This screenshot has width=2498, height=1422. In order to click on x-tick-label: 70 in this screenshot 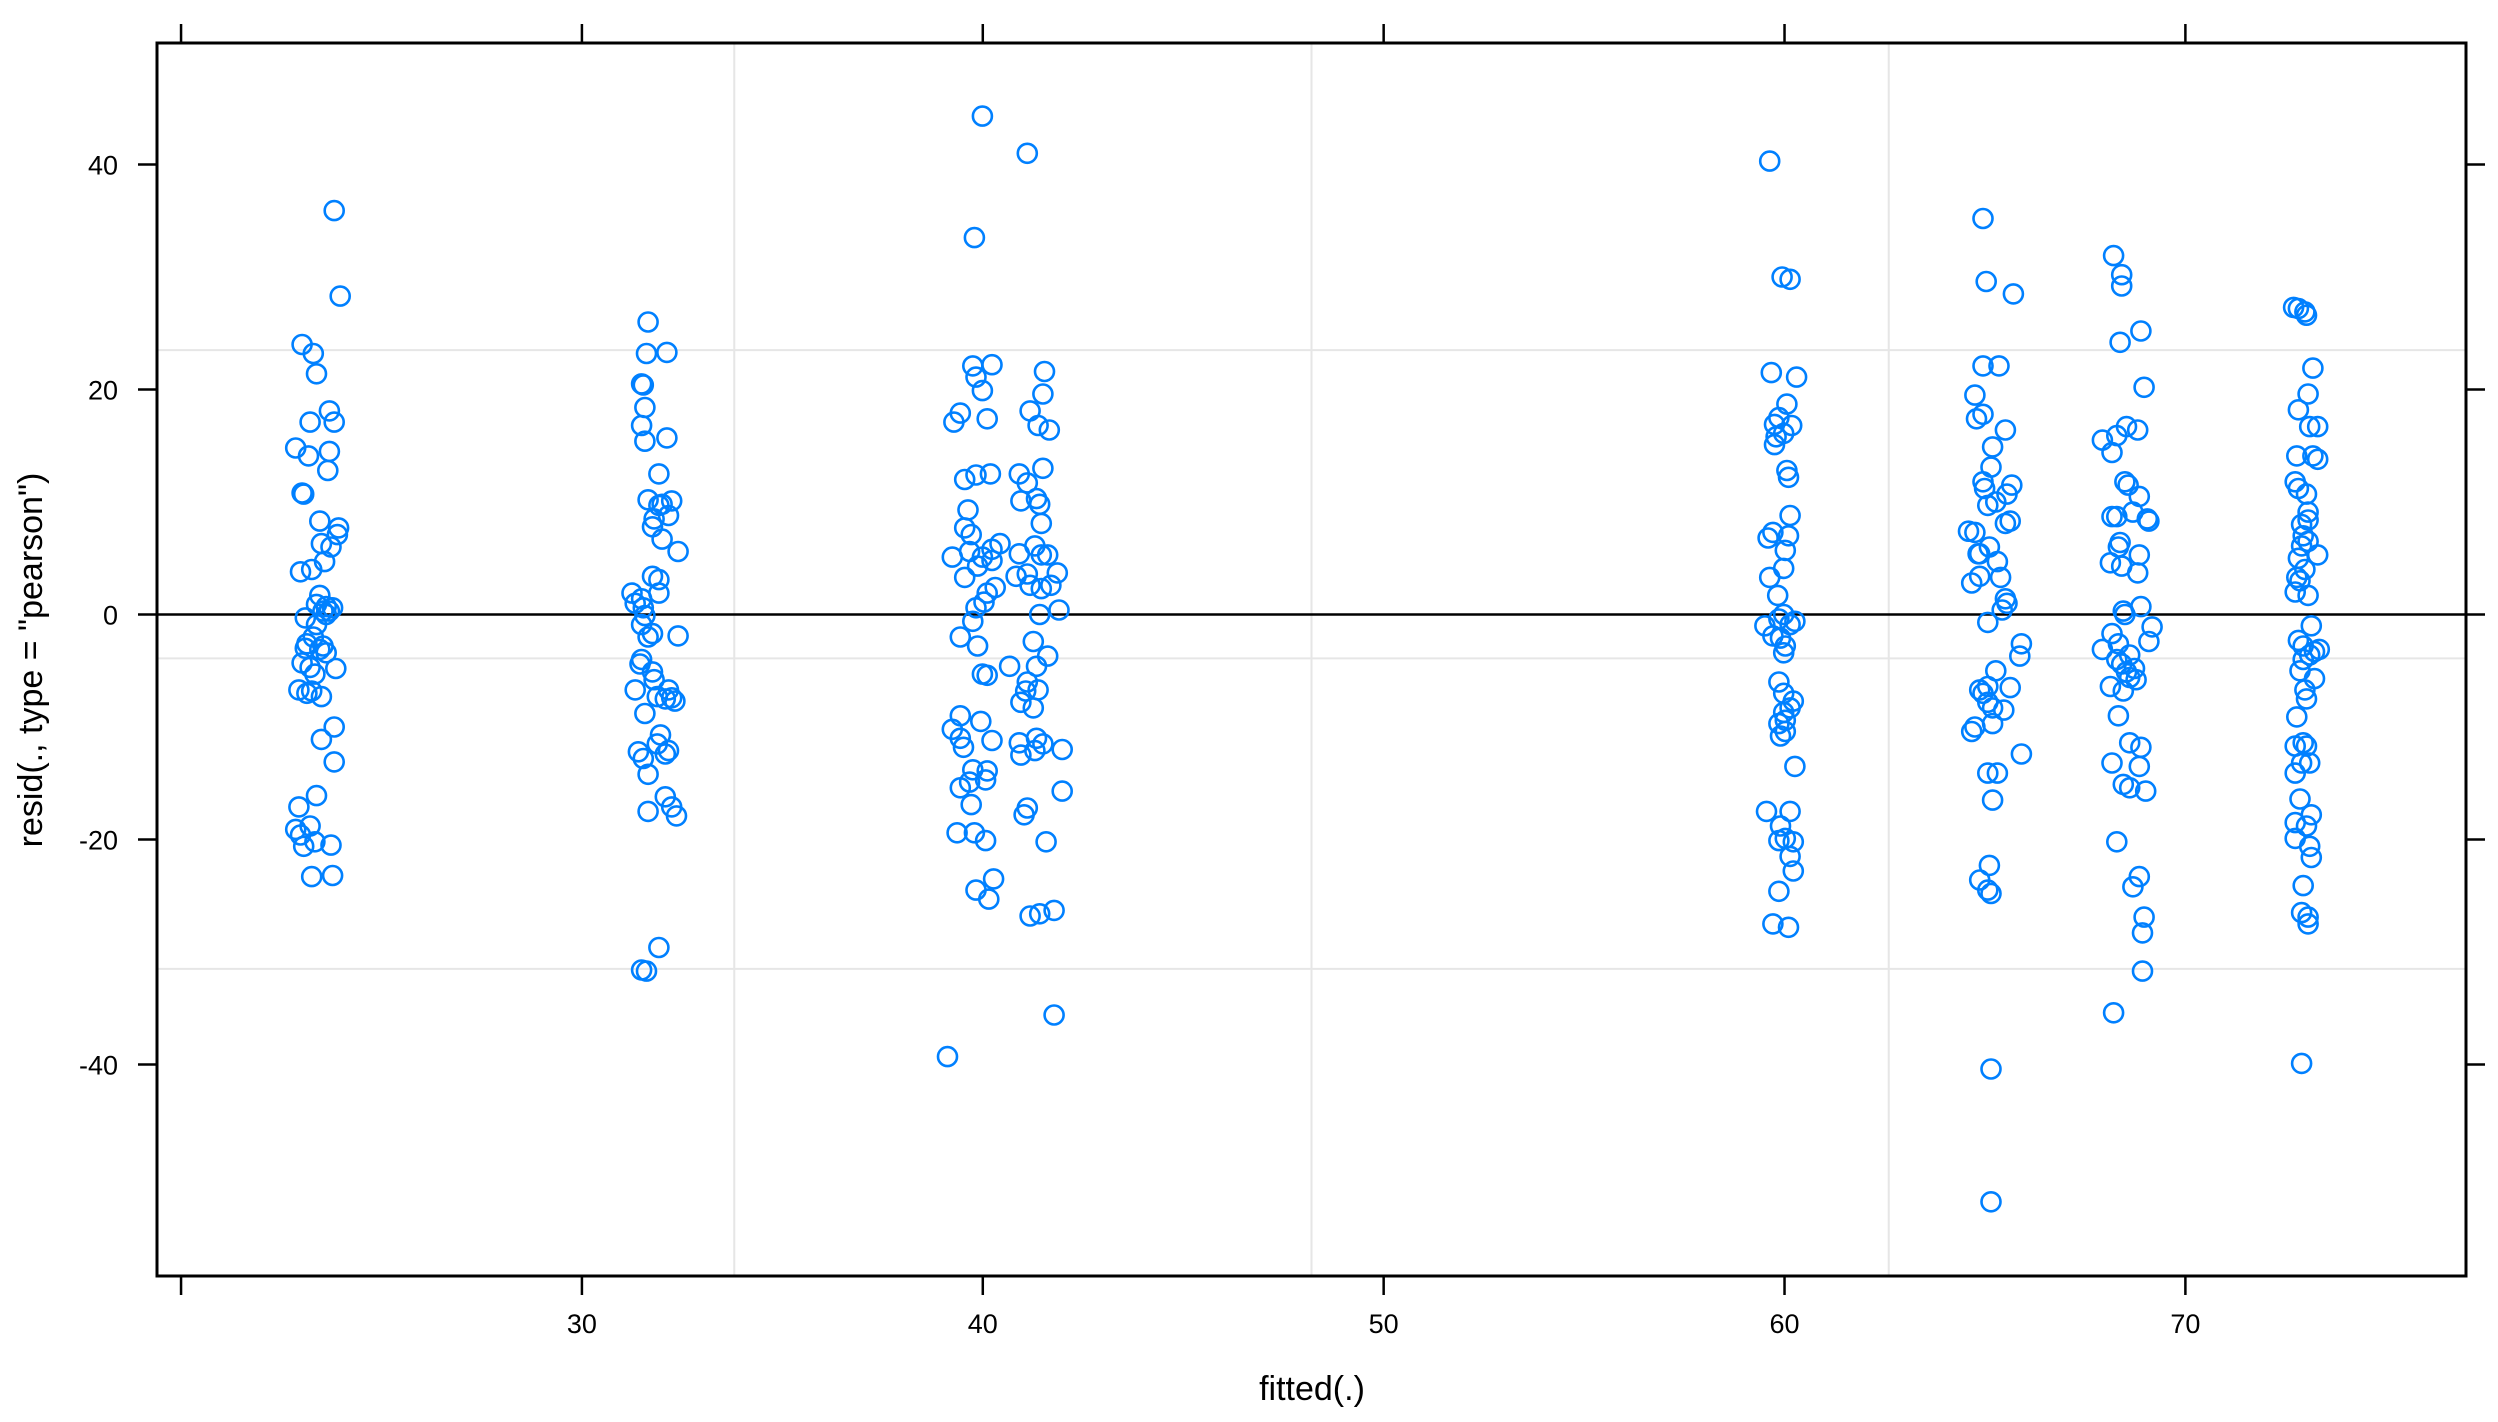, I will do `click(2185, 1324)`.